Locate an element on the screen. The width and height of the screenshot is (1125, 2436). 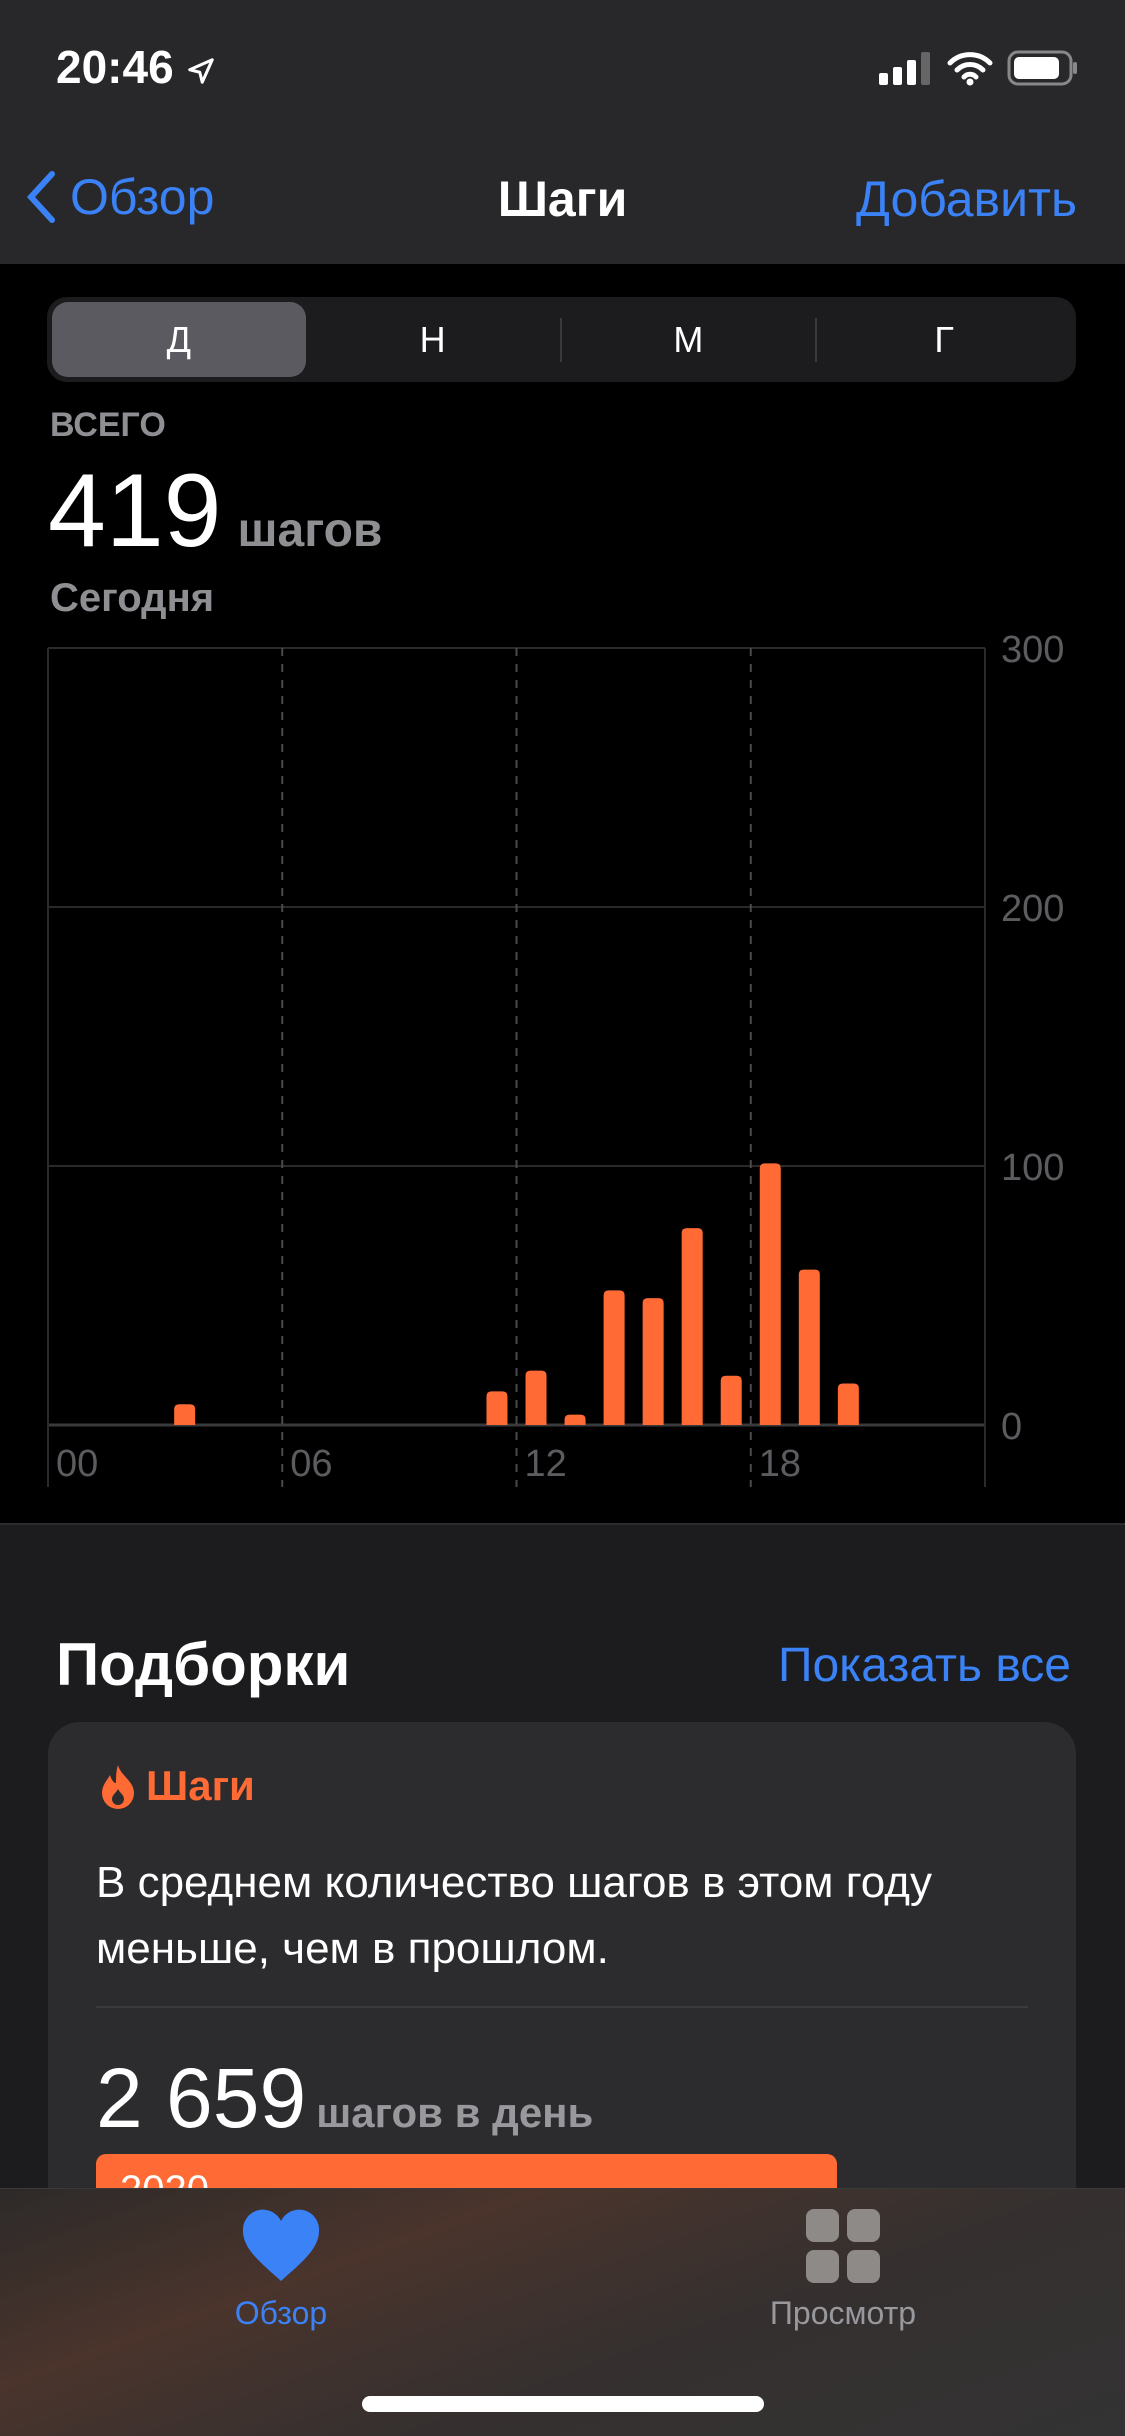
average-steps: 2 659 шагов в день is located at coordinates (344, 2098).